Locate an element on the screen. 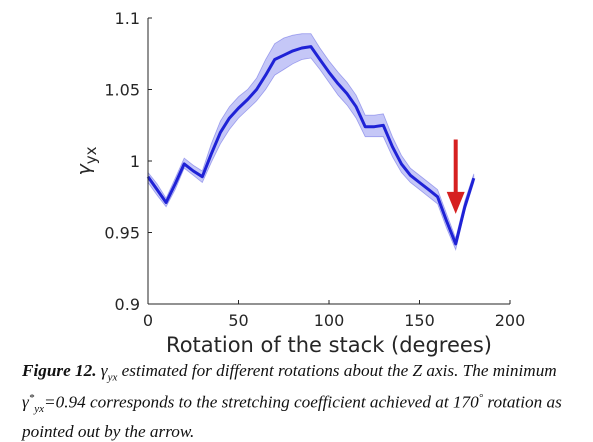  x-tick-label: 50 is located at coordinates (238, 320).